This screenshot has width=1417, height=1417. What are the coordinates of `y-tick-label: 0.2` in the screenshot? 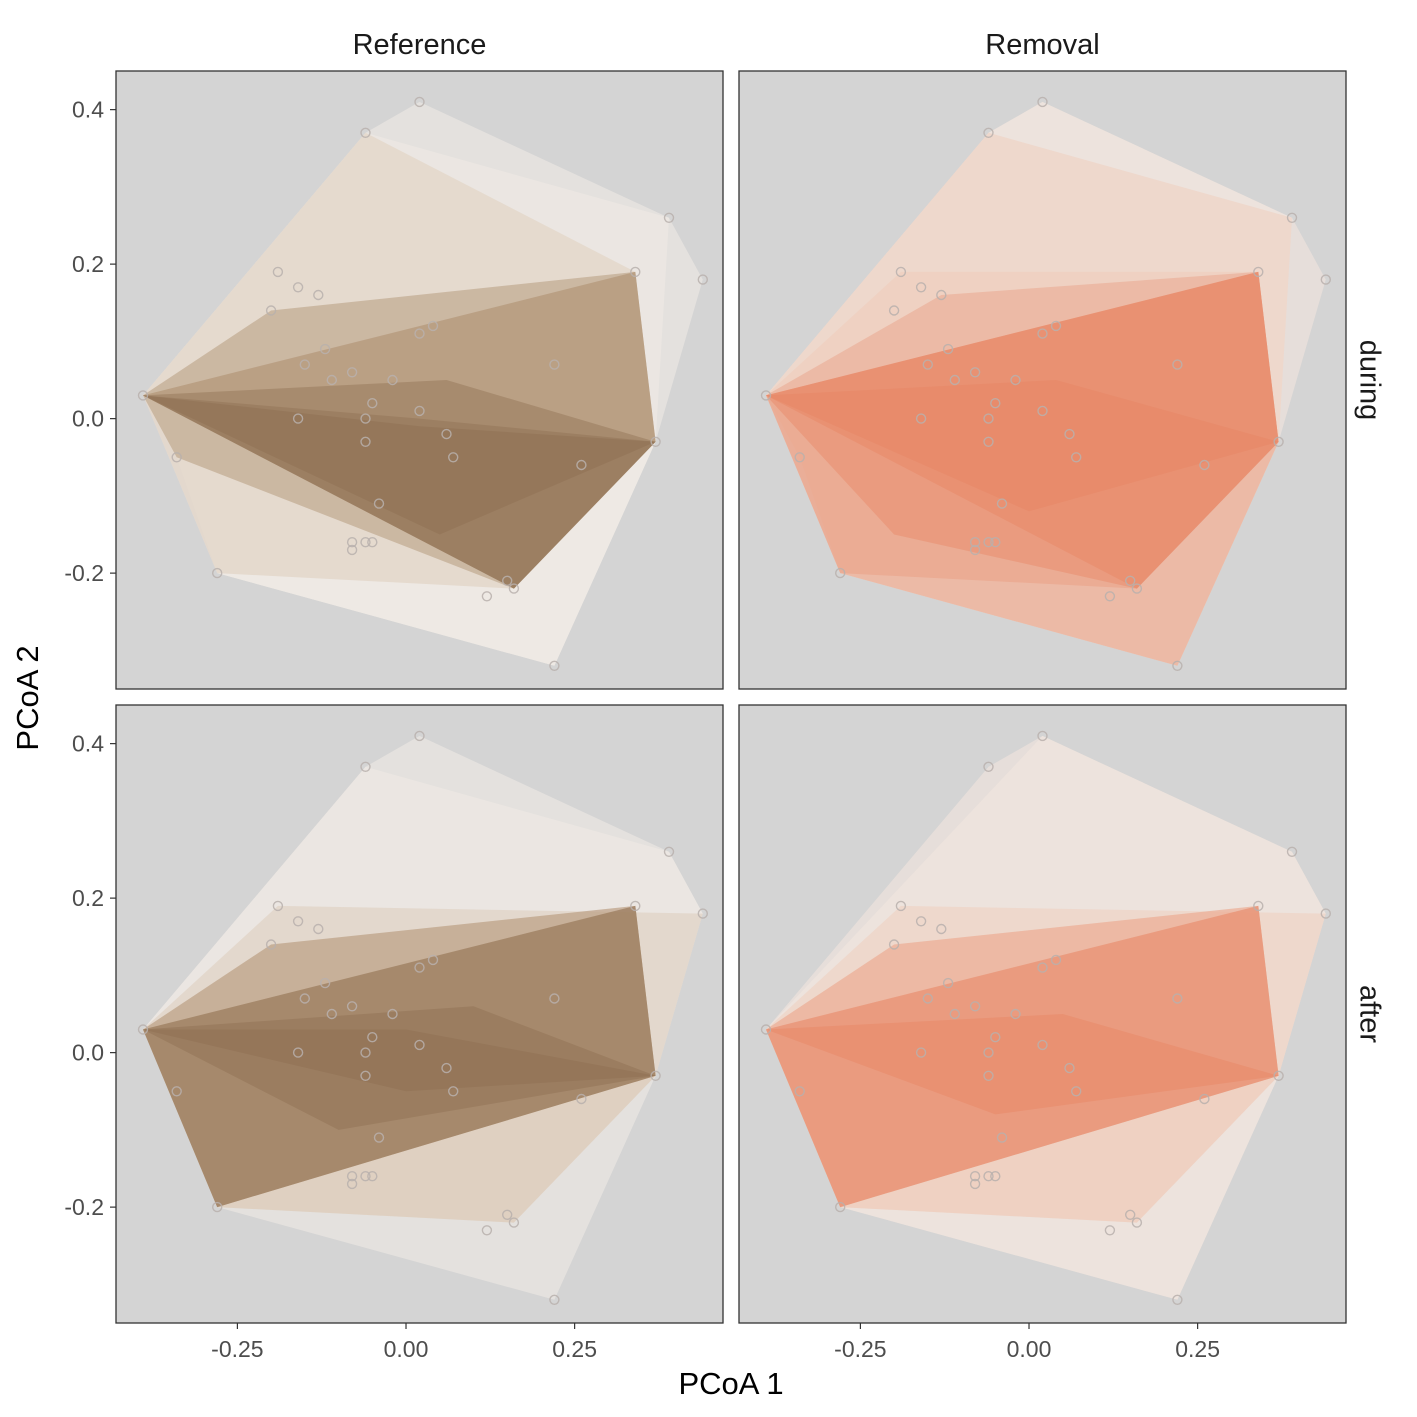 It's located at (88, 264).